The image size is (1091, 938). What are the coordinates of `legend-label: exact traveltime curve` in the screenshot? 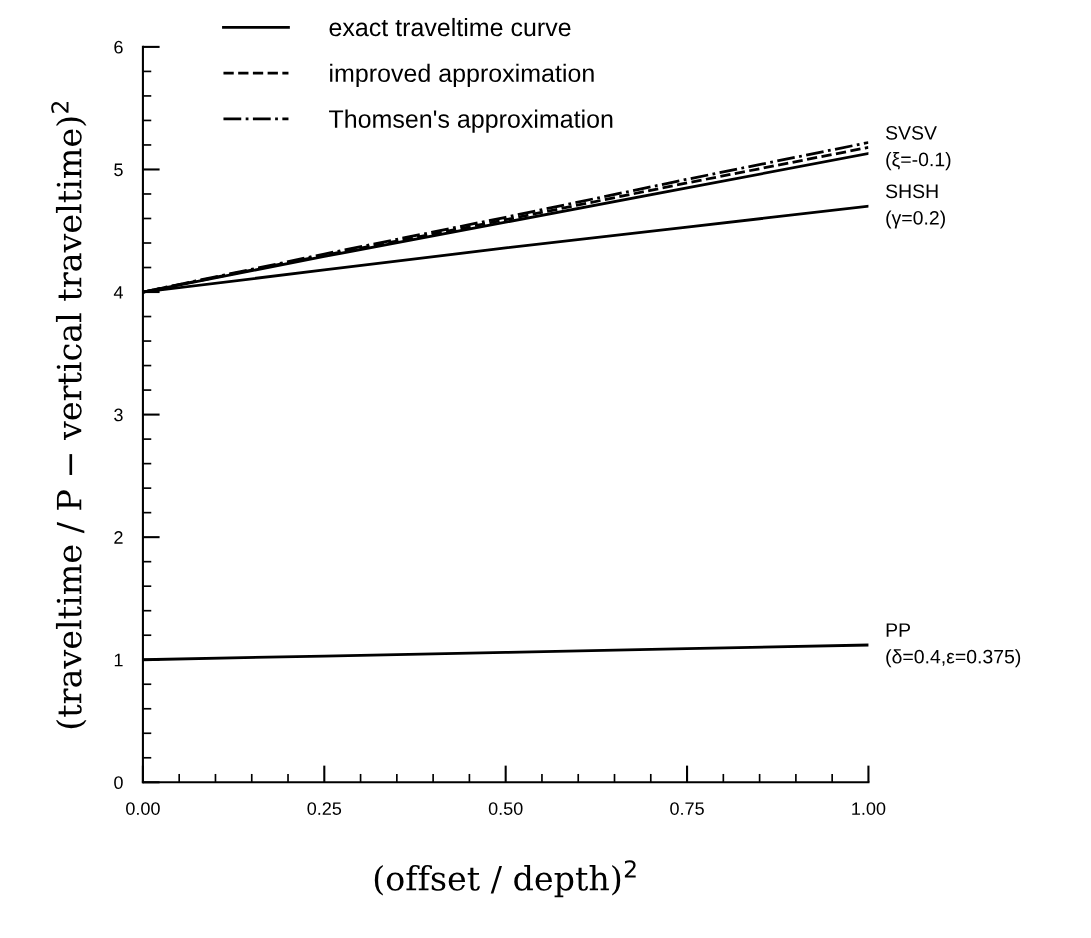 It's located at (450, 27).